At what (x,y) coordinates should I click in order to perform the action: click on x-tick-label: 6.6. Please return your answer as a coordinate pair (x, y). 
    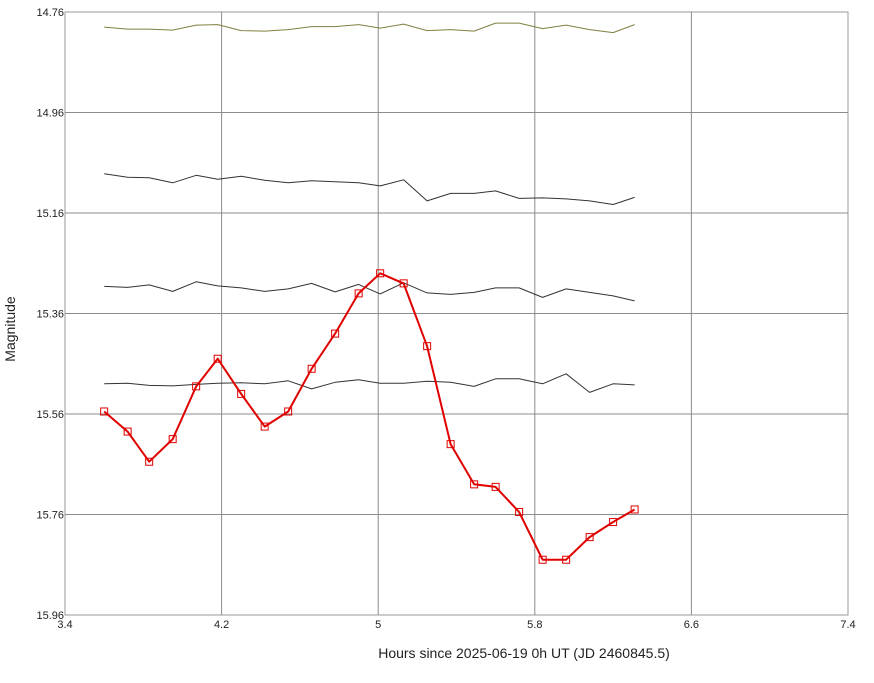
    Looking at the image, I should click on (691, 625).